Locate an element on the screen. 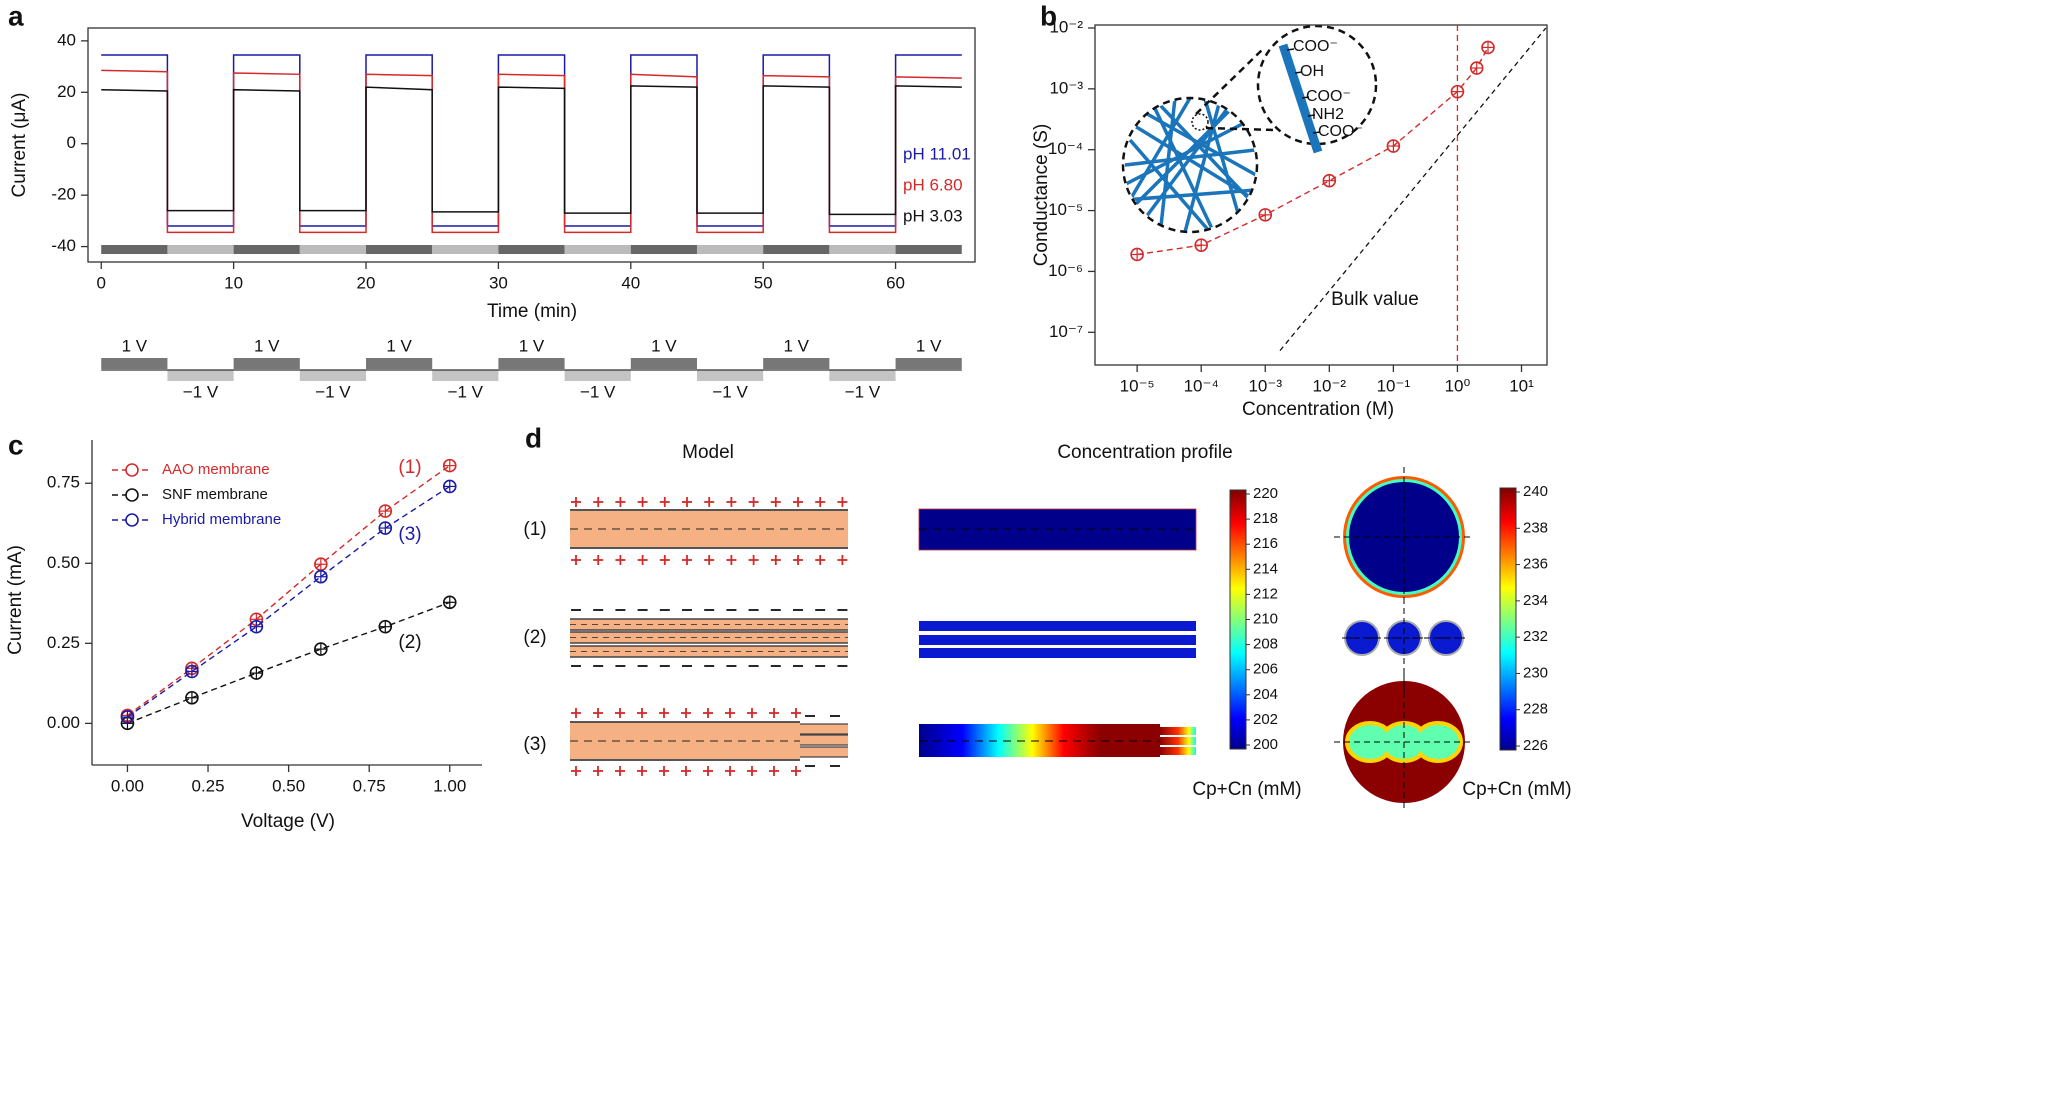 The height and width of the screenshot is (1093, 2063). x-tick-label: 0.00 is located at coordinates (127, 785).